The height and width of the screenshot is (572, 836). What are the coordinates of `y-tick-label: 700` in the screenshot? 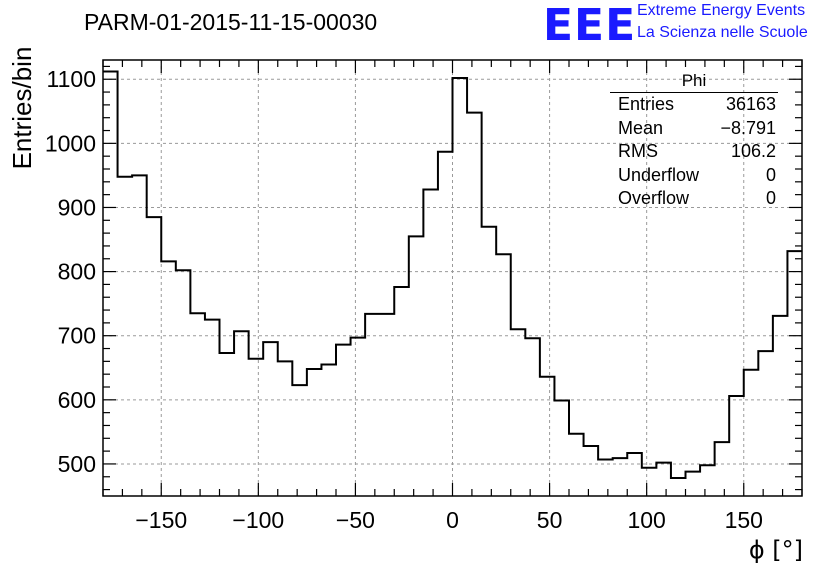 It's located at (77, 336).